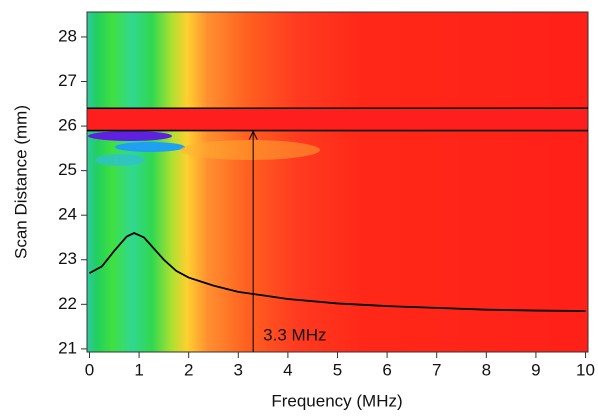 This screenshot has width=598, height=417. Describe the element at coordinates (253, 135) in the screenshot. I see `arrow-head` at that location.